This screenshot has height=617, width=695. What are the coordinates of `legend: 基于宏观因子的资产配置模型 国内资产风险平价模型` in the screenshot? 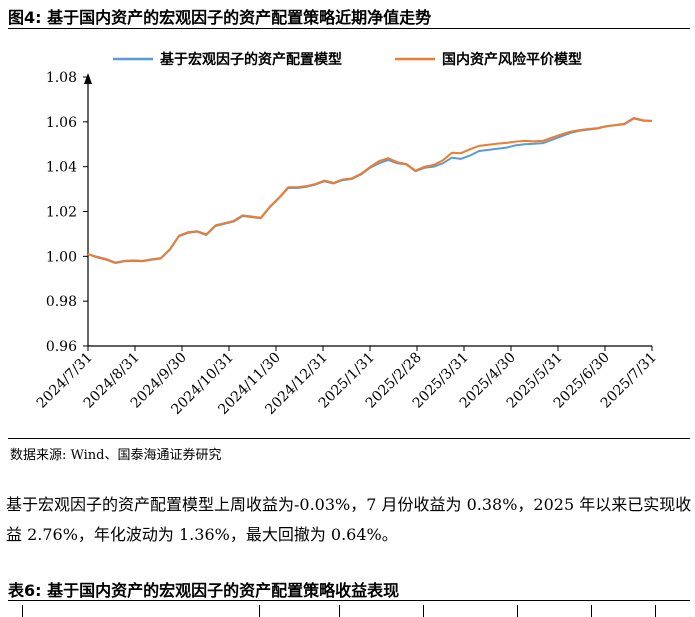 It's located at (347, 59).